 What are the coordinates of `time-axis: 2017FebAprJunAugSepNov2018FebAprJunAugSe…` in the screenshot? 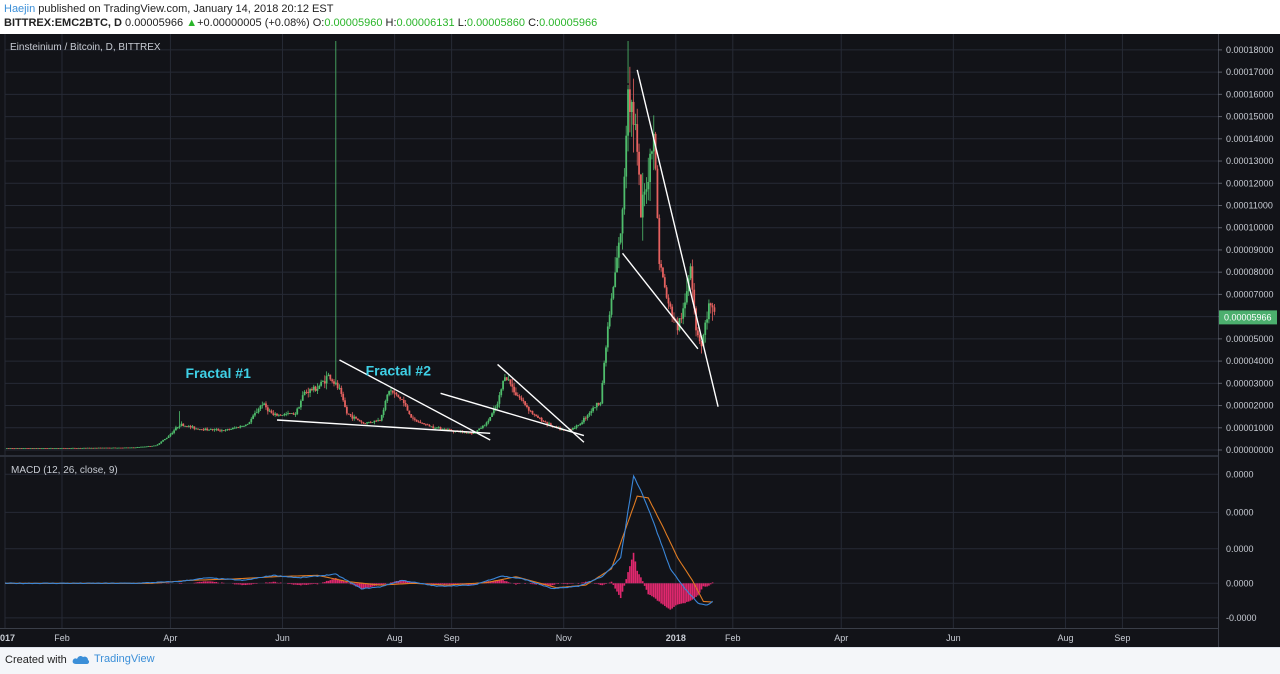 It's located at (565, 638).